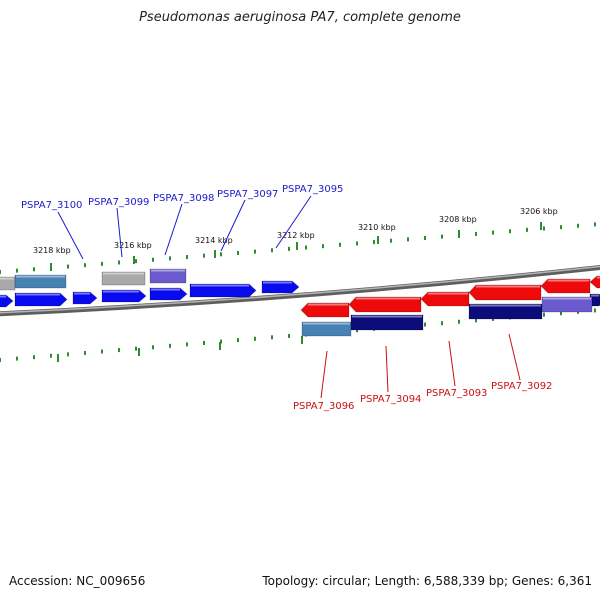  What do you see at coordinates (312, 189) in the screenshot?
I see `forward-gene-label: PSPA7_3095` at bounding box center [312, 189].